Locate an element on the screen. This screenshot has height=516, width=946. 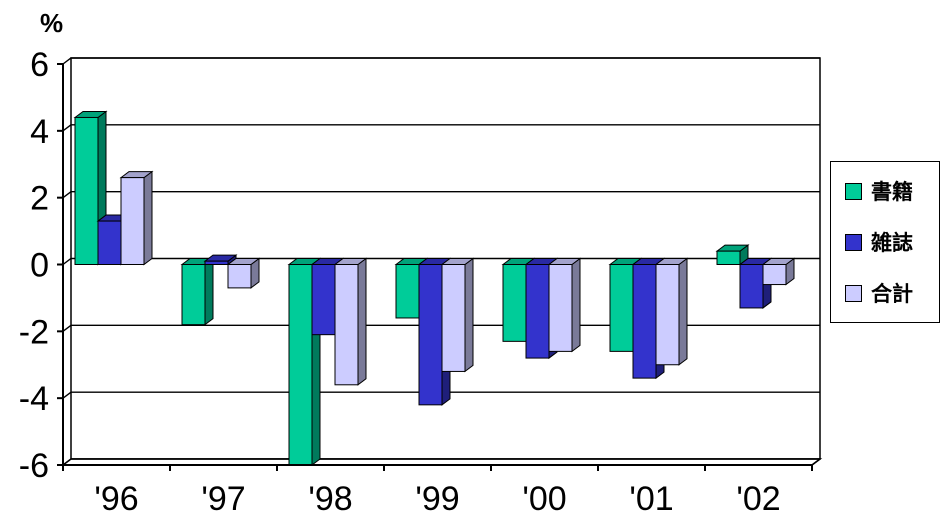
x-tick-labels: '96 '97 '98 '99 '00 '01 '02 is located at coordinates (437, 498).